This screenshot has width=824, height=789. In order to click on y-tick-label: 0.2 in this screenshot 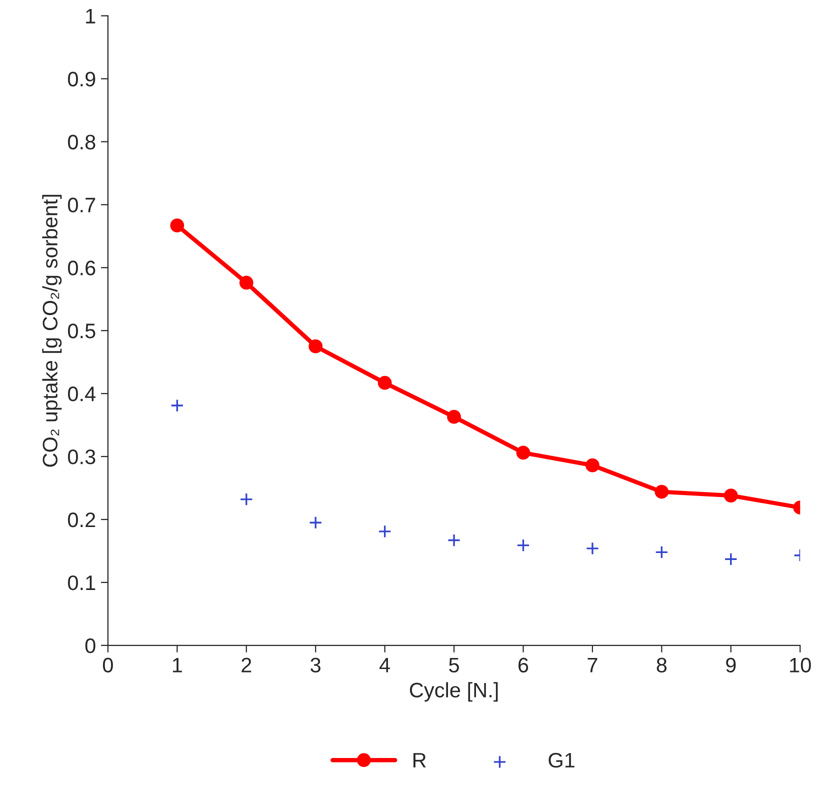, I will do `click(82, 520)`.